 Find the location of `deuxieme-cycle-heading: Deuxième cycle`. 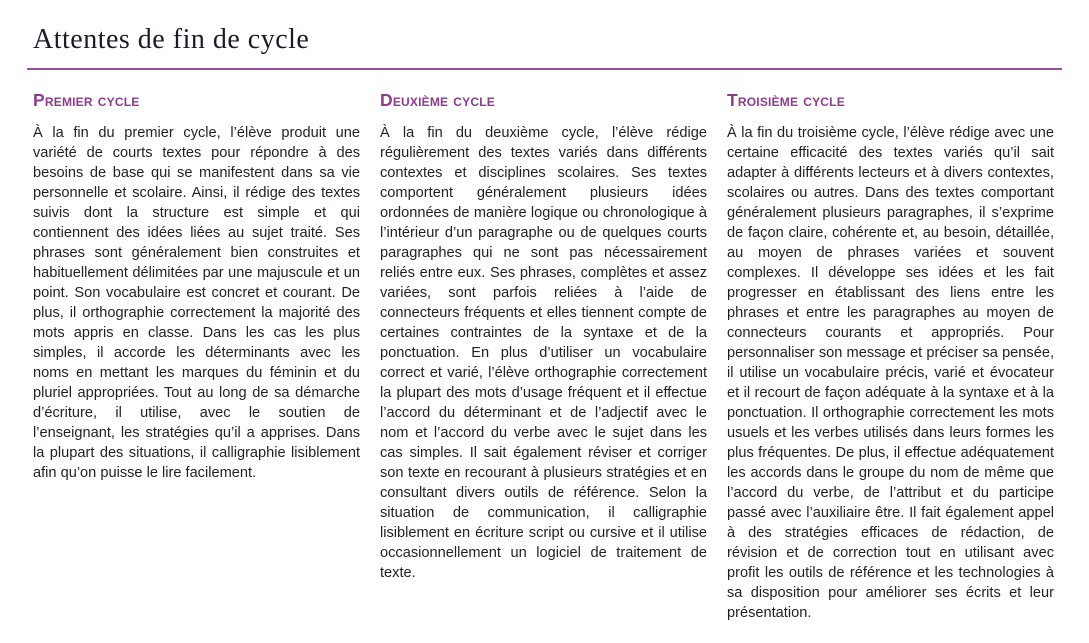

deuxieme-cycle-heading: Deuxième cycle is located at coordinates (437, 100).